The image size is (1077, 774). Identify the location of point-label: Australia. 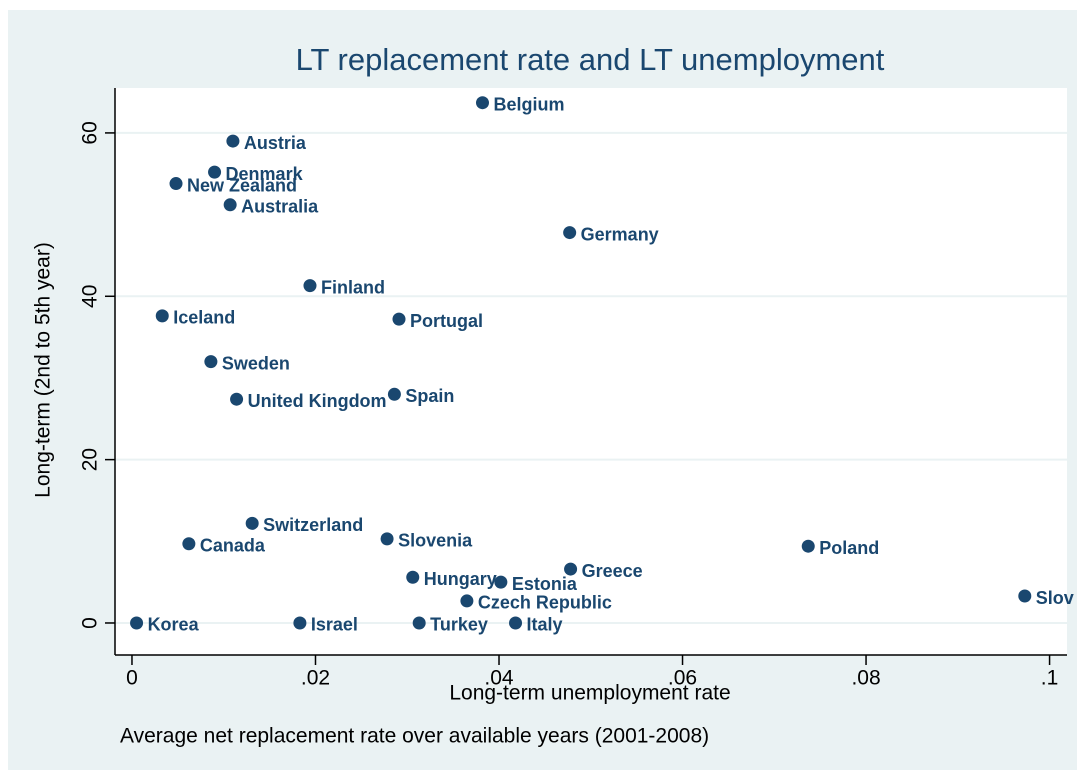
(280, 207).